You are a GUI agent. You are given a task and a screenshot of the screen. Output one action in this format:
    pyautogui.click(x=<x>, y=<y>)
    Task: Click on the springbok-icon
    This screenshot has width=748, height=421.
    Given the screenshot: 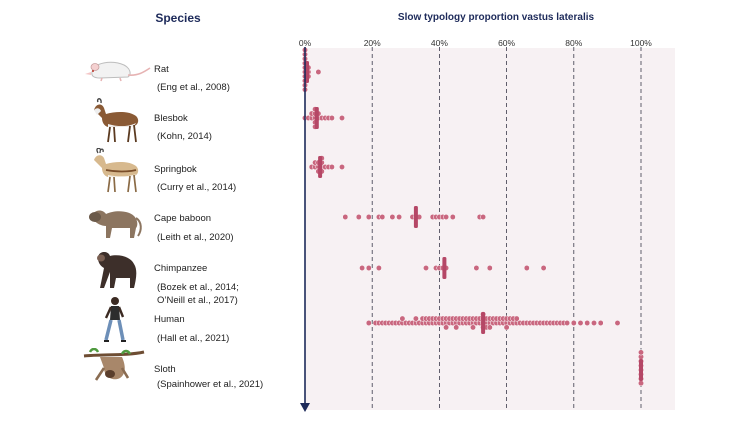 What is the action you would take?
    pyautogui.click(x=116, y=170)
    